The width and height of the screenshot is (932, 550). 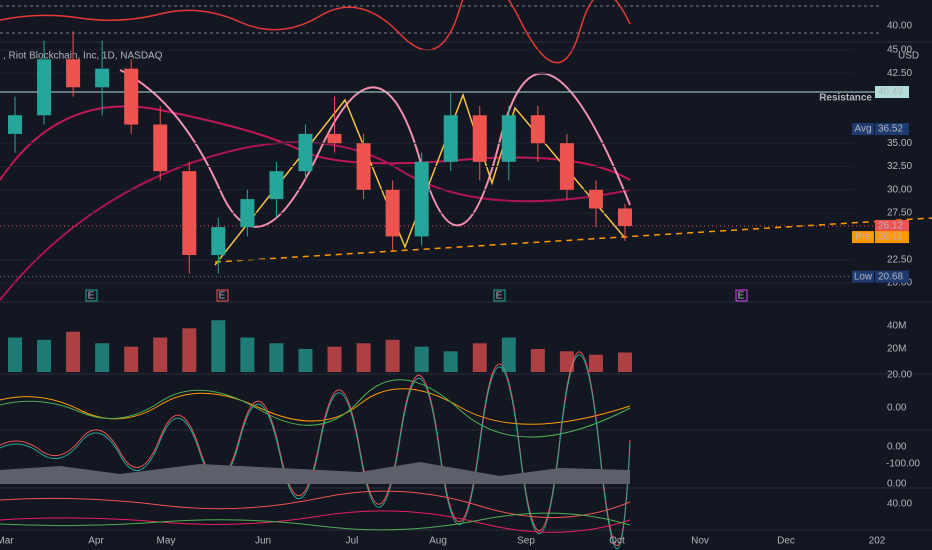 What do you see at coordinates (908, 56) in the screenshot?
I see `currency: USD` at bounding box center [908, 56].